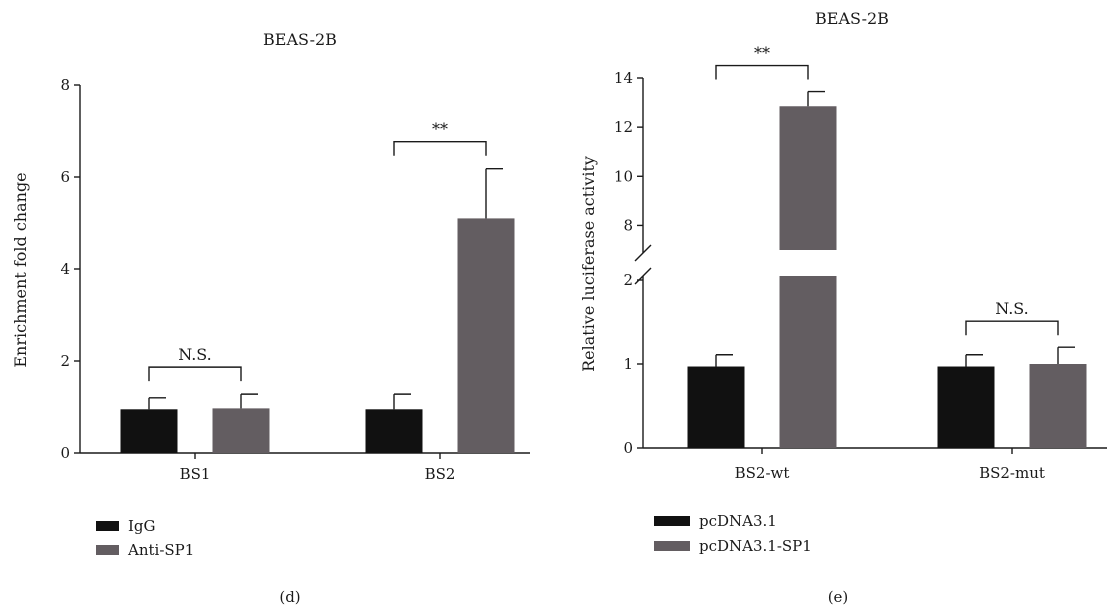  What do you see at coordinates (588, 264) in the screenshot?
I see `y-axis-label: Relative luciferase activity` at bounding box center [588, 264].